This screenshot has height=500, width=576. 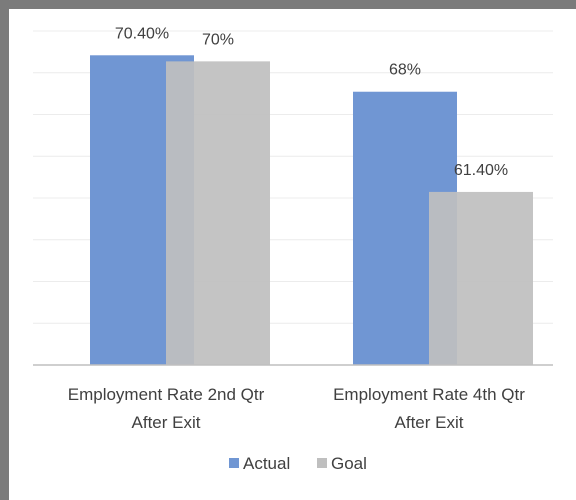 I want to click on category-label-2-line-1: Employment Rate 4th Qtr, so click(x=429, y=394).